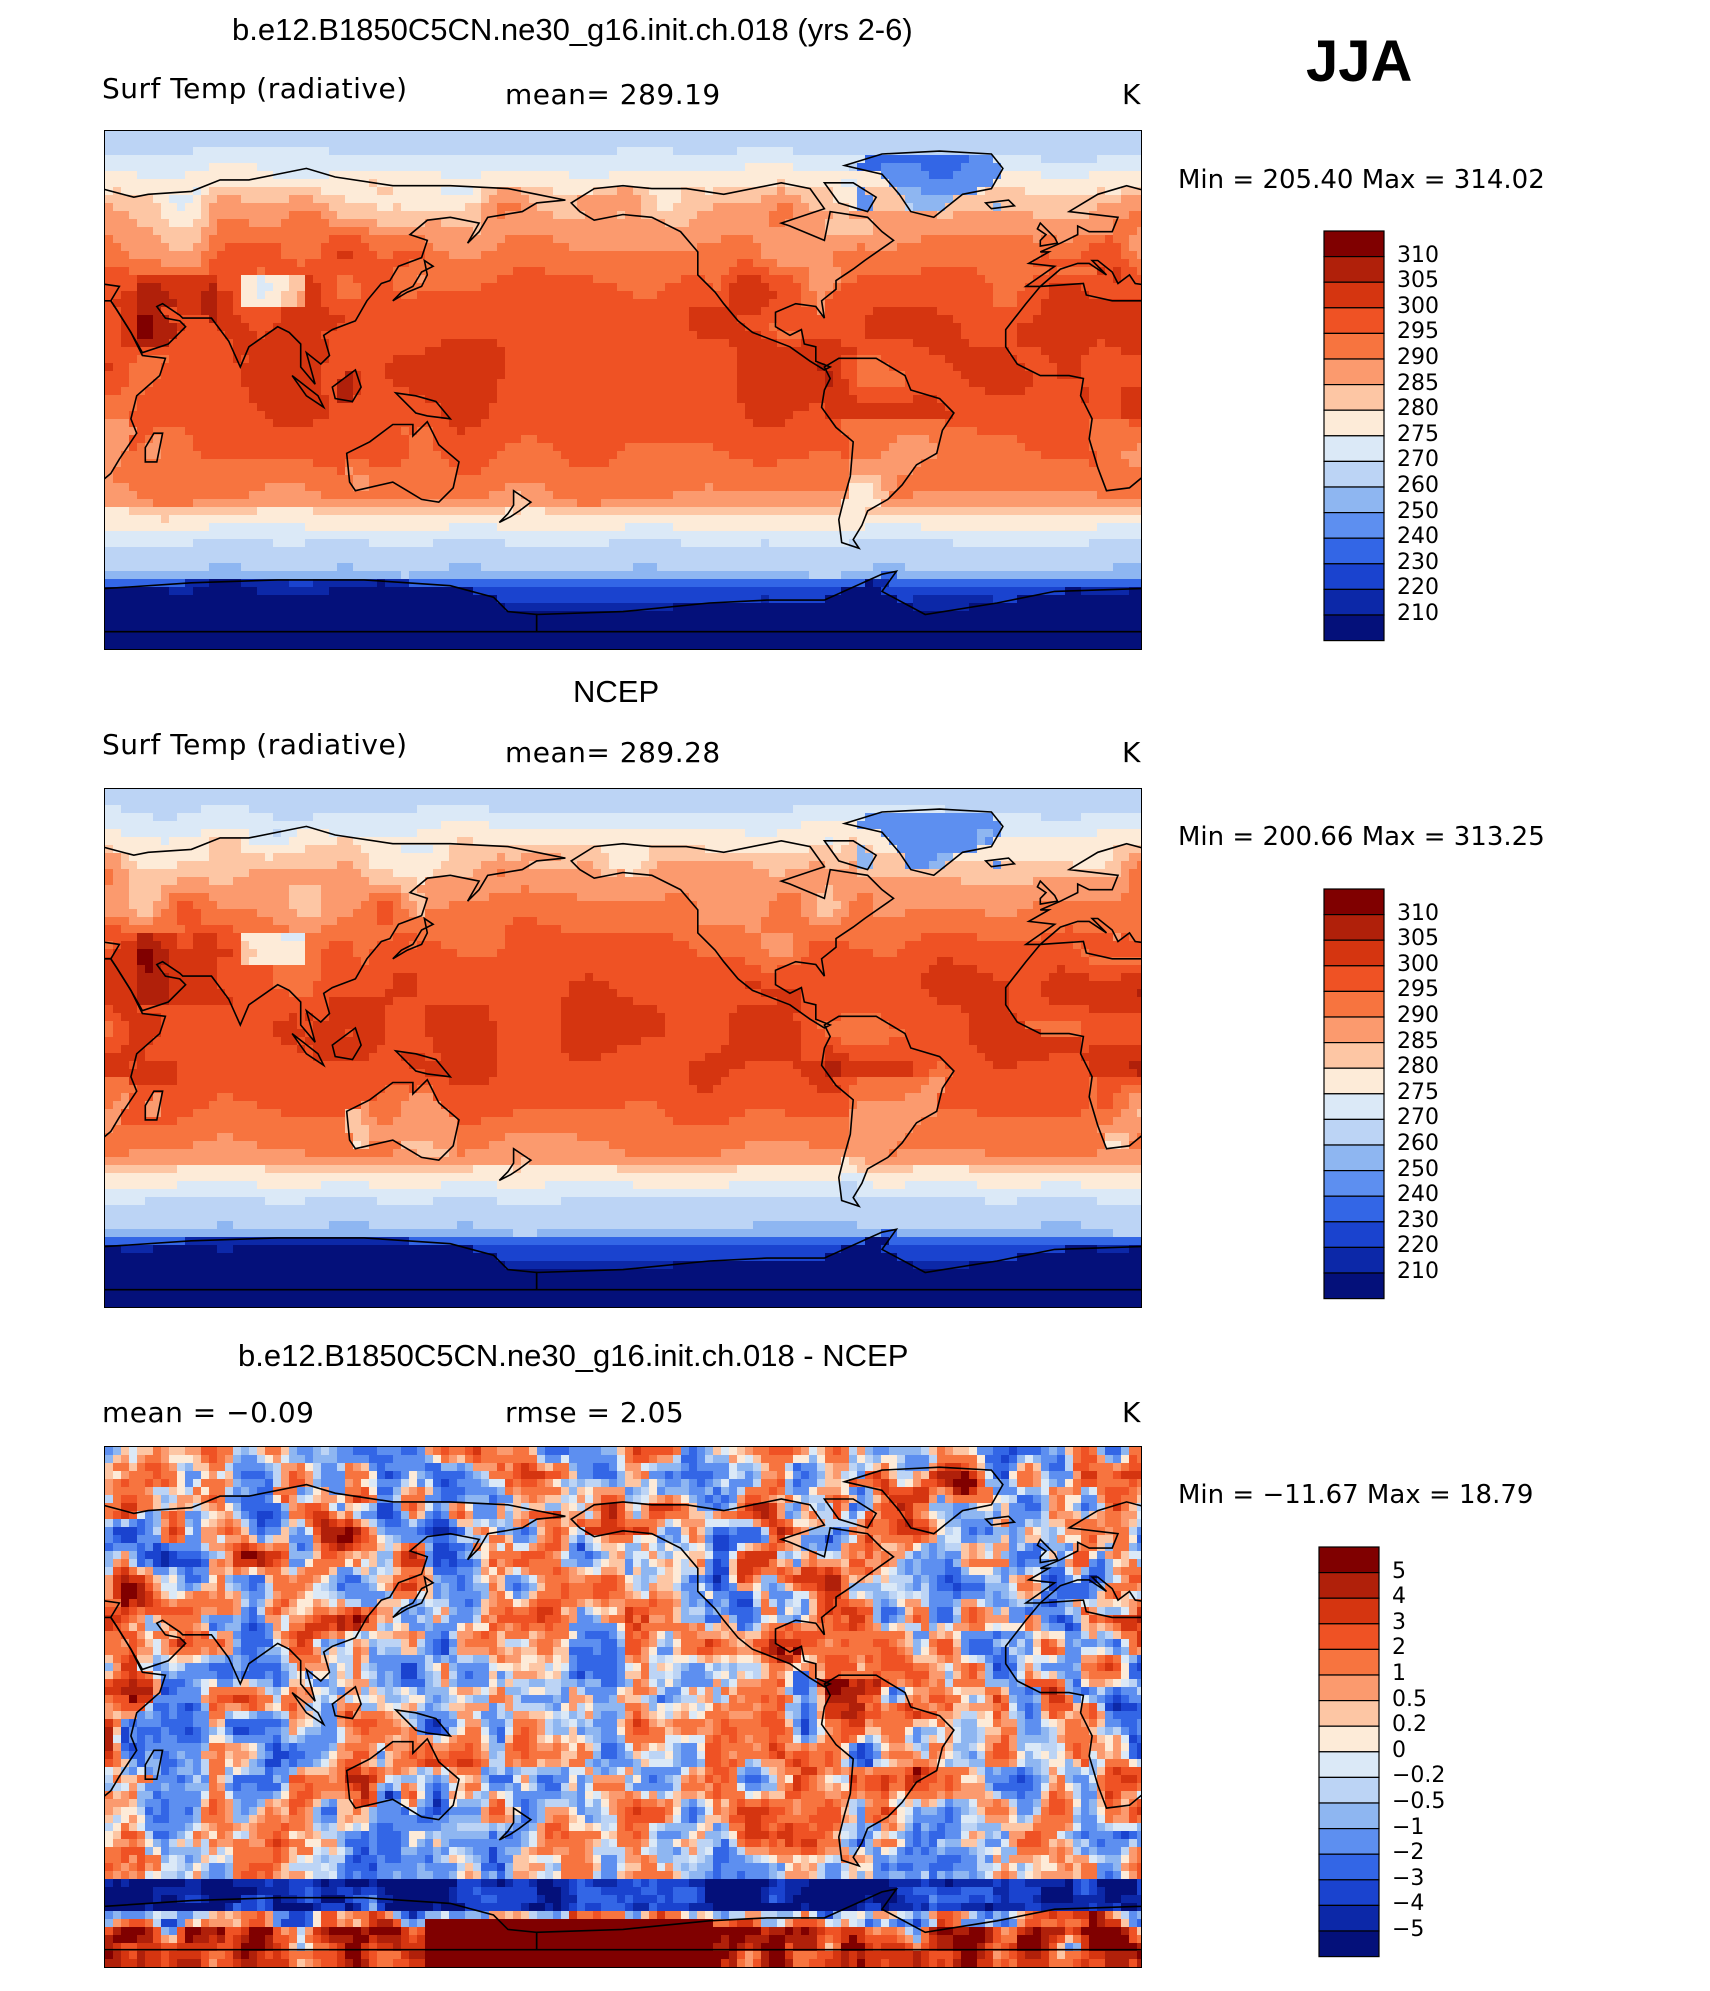 The width and height of the screenshot is (1710, 1991). What do you see at coordinates (1419, 1801) in the screenshot?
I see `colorbar-tick-label: −0.5` at bounding box center [1419, 1801].